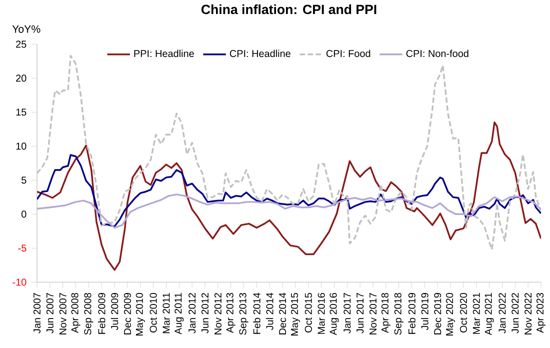 The image size is (550, 348). What do you see at coordinates (438, 313) in the screenshot?
I see `x-tick-label: Dec 2019` at bounding box center [438, 313].